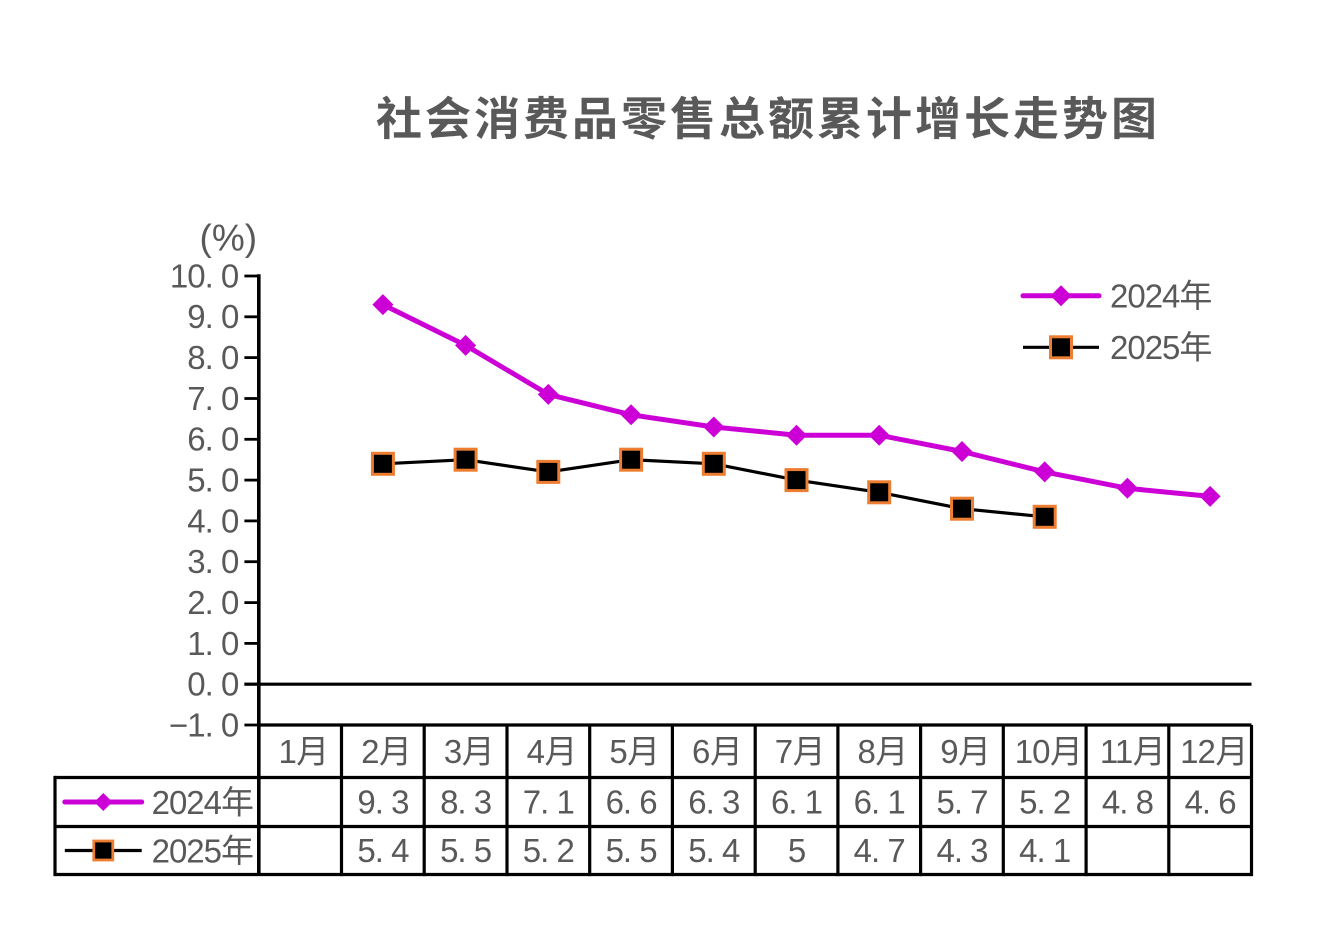 The width and height of the screenshot is (1331, 935). Describe the element at coordinates (948, 751) in the screenshot. I see `svg-text: 9` at that location.